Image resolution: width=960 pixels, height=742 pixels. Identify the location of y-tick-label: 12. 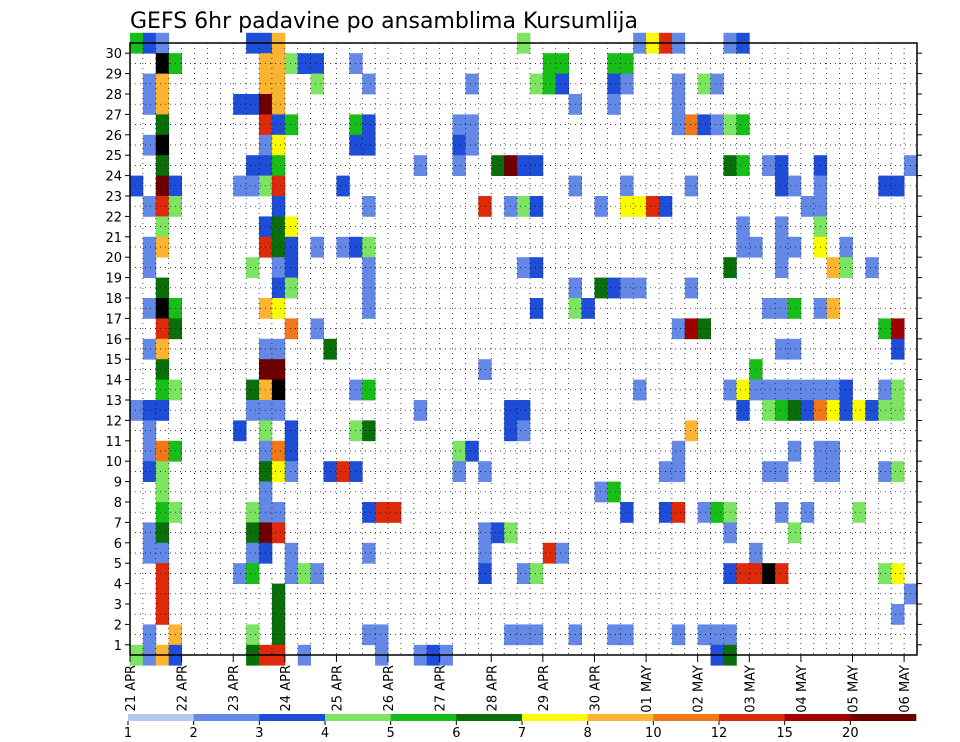
(113, 421).